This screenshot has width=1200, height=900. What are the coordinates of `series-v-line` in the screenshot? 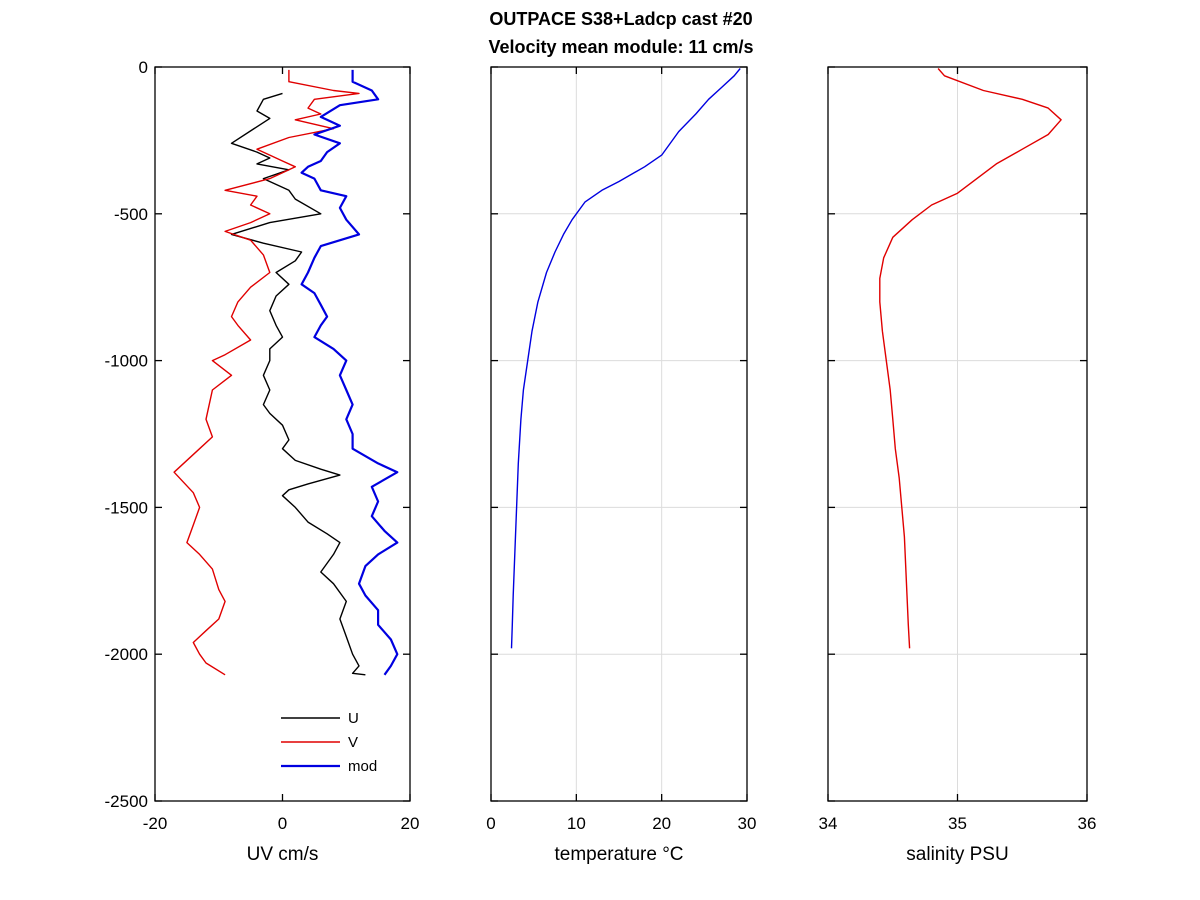 It's located at (266, 372).